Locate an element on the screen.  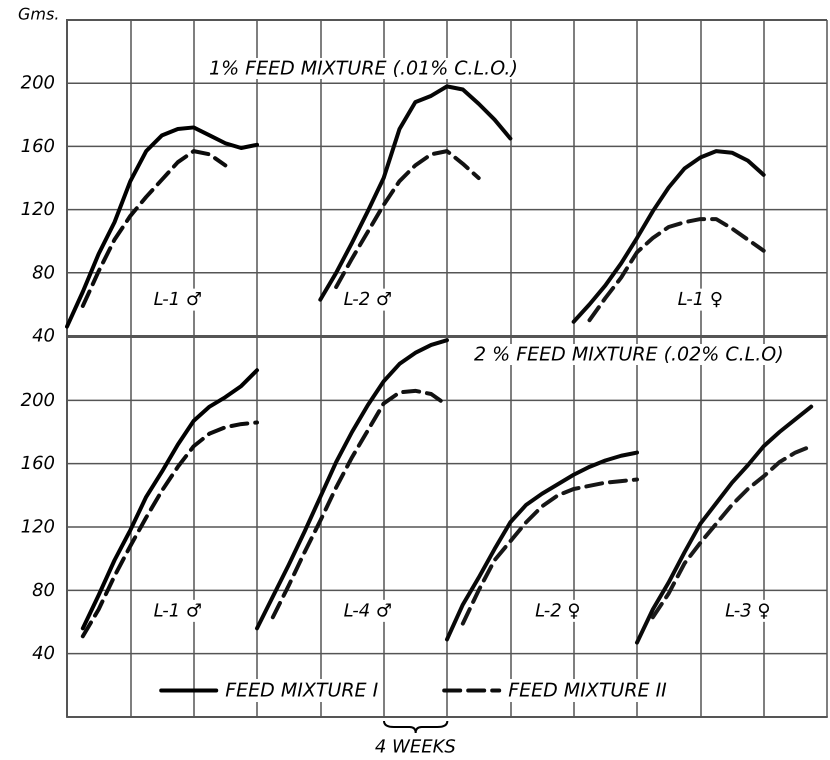
y-axis-title: Gms. is located at coordinates (39, 14).